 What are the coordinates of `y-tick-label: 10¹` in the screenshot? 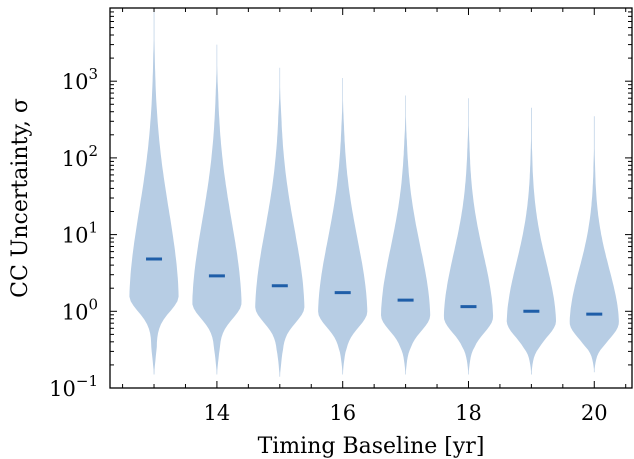 It's located at (80, 233).